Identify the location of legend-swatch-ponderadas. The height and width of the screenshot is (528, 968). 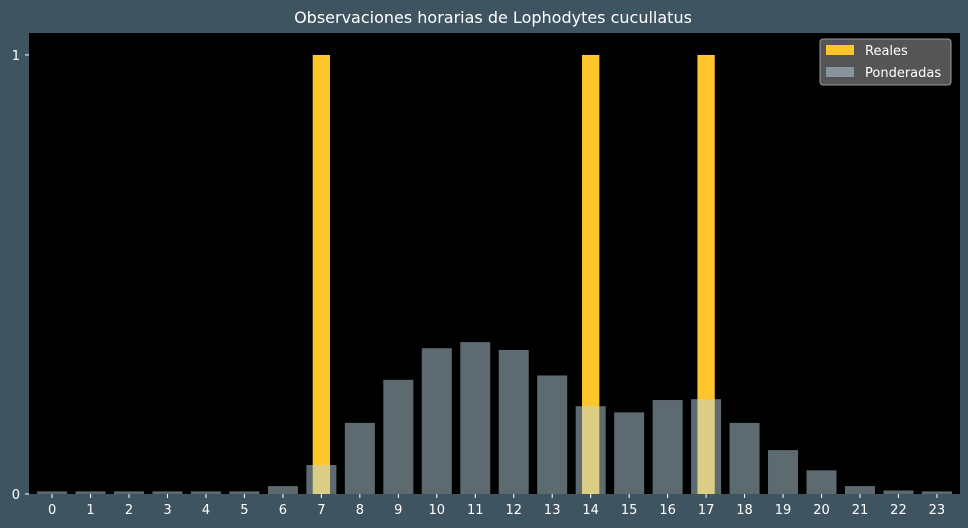
(840, 72).